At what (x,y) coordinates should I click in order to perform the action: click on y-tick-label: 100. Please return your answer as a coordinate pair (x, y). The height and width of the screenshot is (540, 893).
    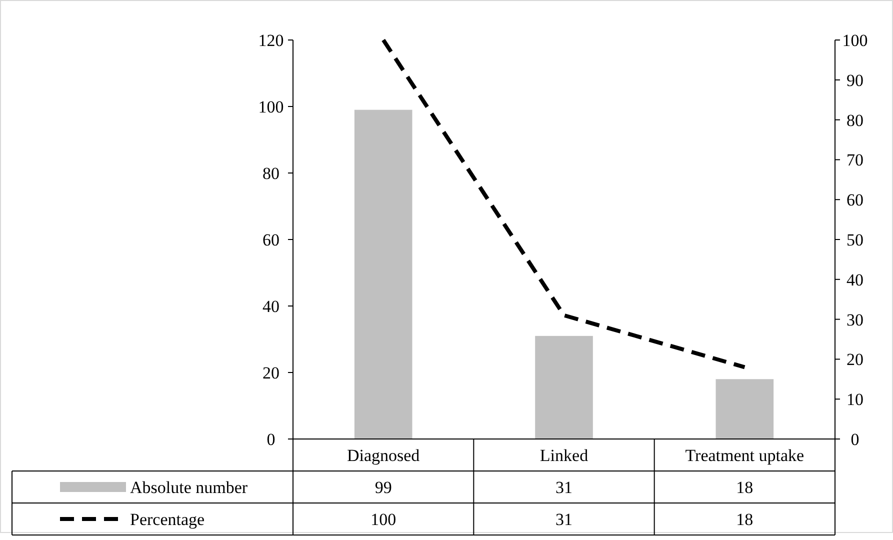
    Looking at the image, I should click on (271, 106).